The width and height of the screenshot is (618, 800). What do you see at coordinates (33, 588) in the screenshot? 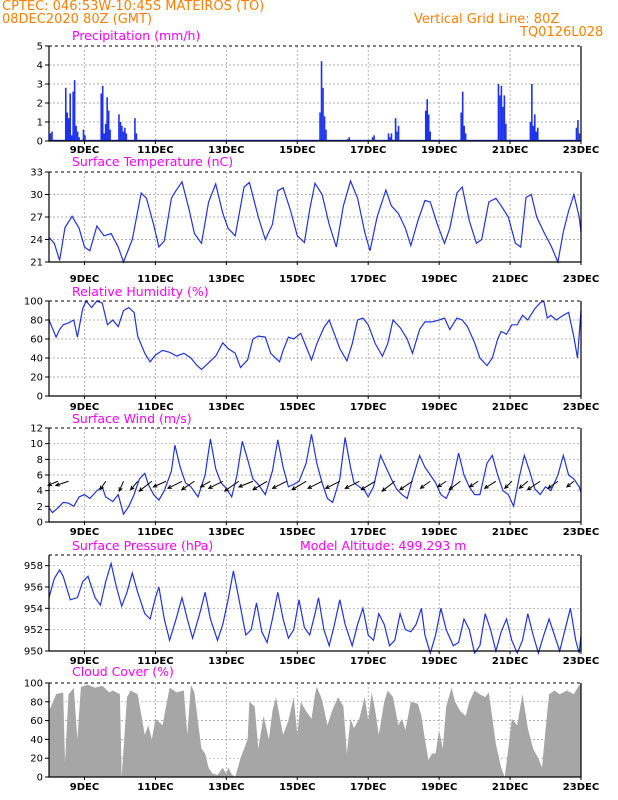
I see `y-tick-label: 956` at bounding box center [33, 588].